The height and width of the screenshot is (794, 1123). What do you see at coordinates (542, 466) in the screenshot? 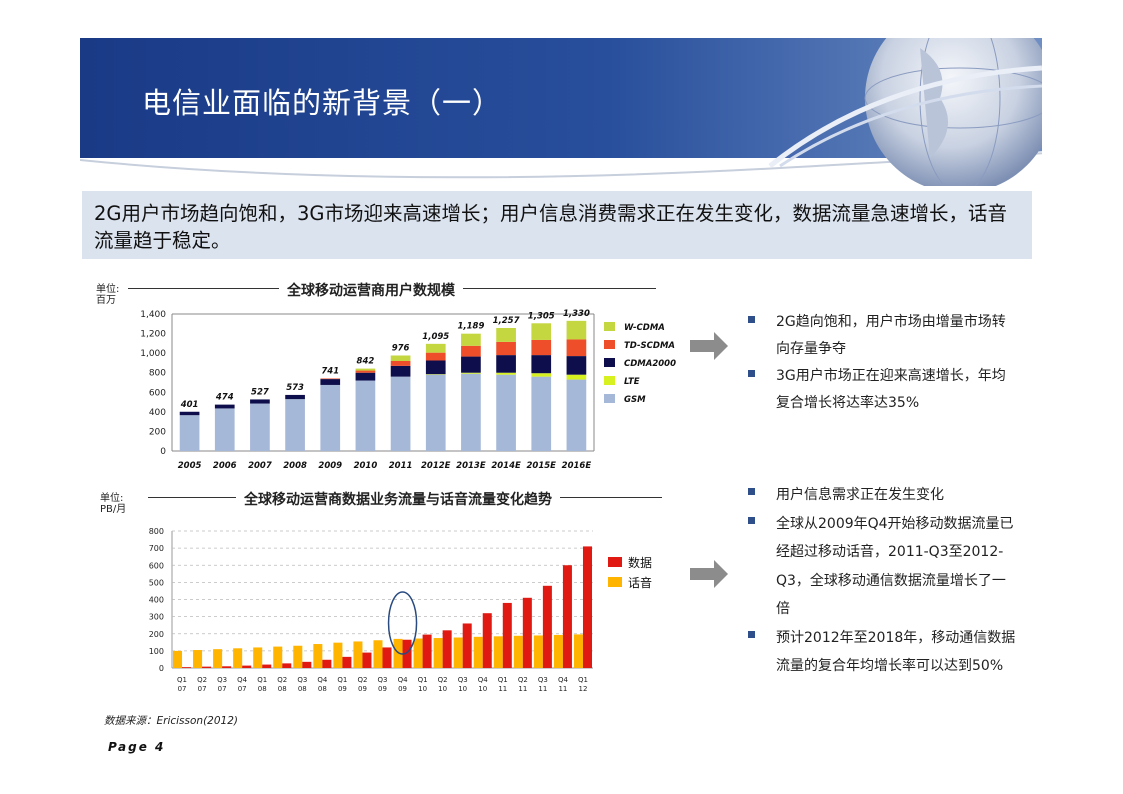
I see `x-tick-label: 2015E` at bounding box center [542, 466].